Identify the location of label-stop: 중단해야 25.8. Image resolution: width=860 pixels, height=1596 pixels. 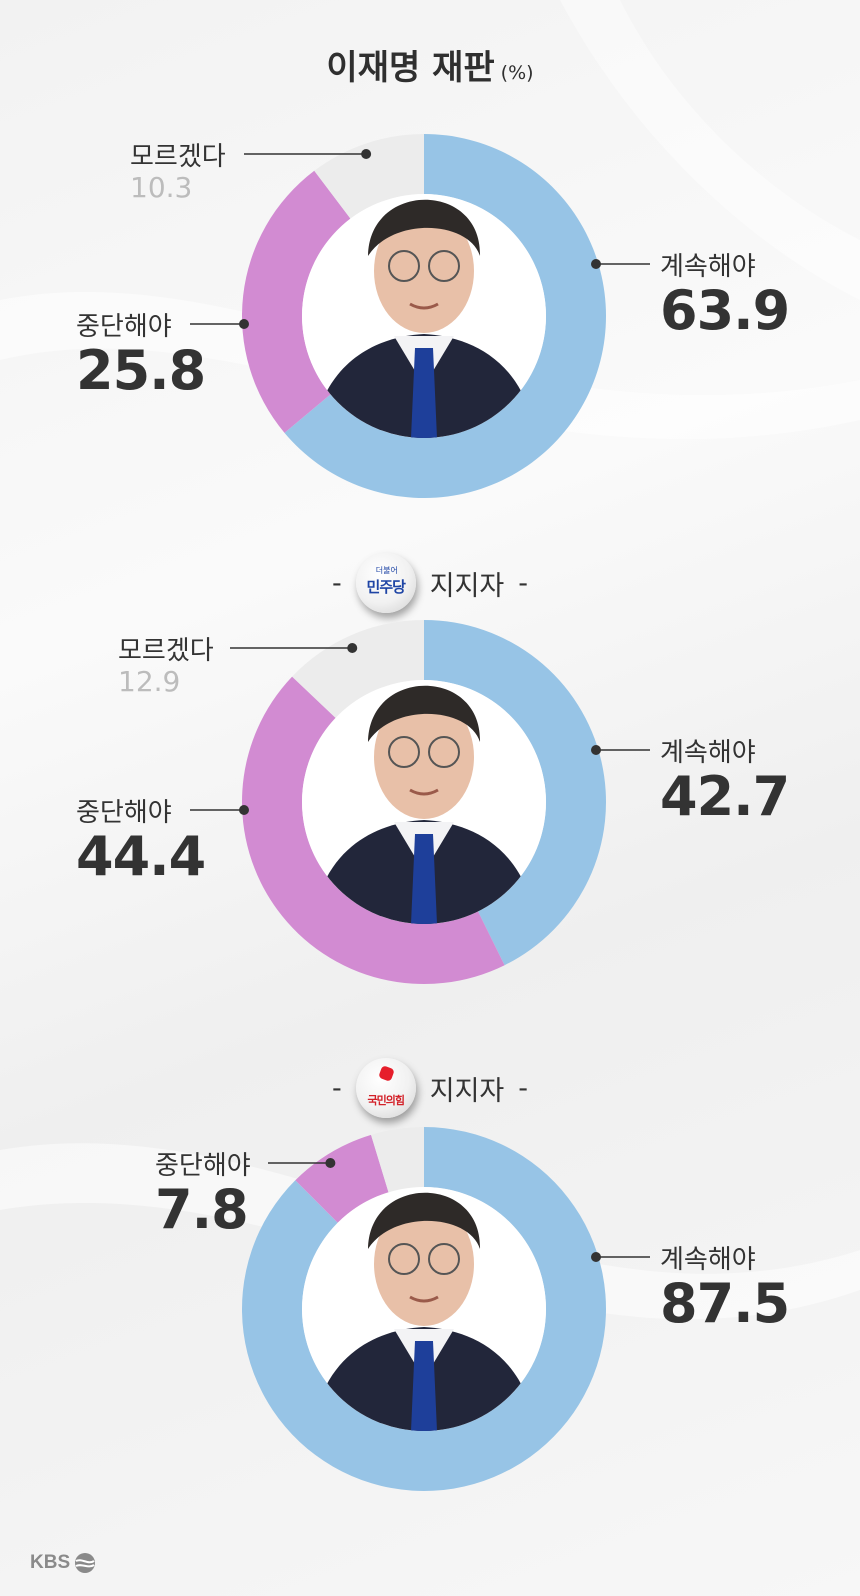
(141, 354).